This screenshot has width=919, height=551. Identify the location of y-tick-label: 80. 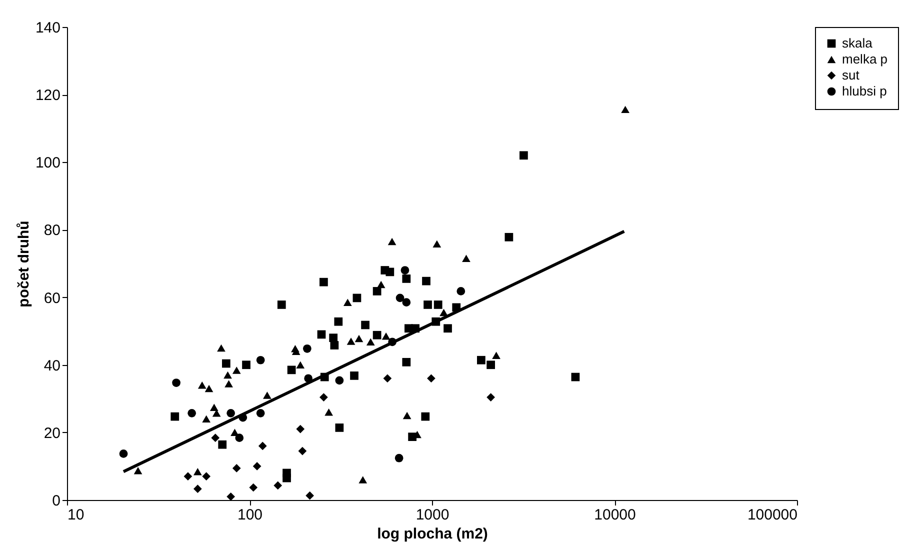
(52, 231).